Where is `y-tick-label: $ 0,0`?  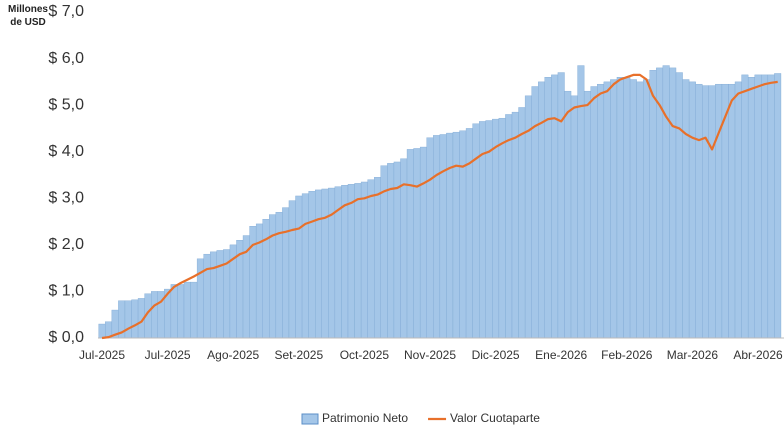
y-tick-label: $ 0,0 is located at coordinates (66, 337).